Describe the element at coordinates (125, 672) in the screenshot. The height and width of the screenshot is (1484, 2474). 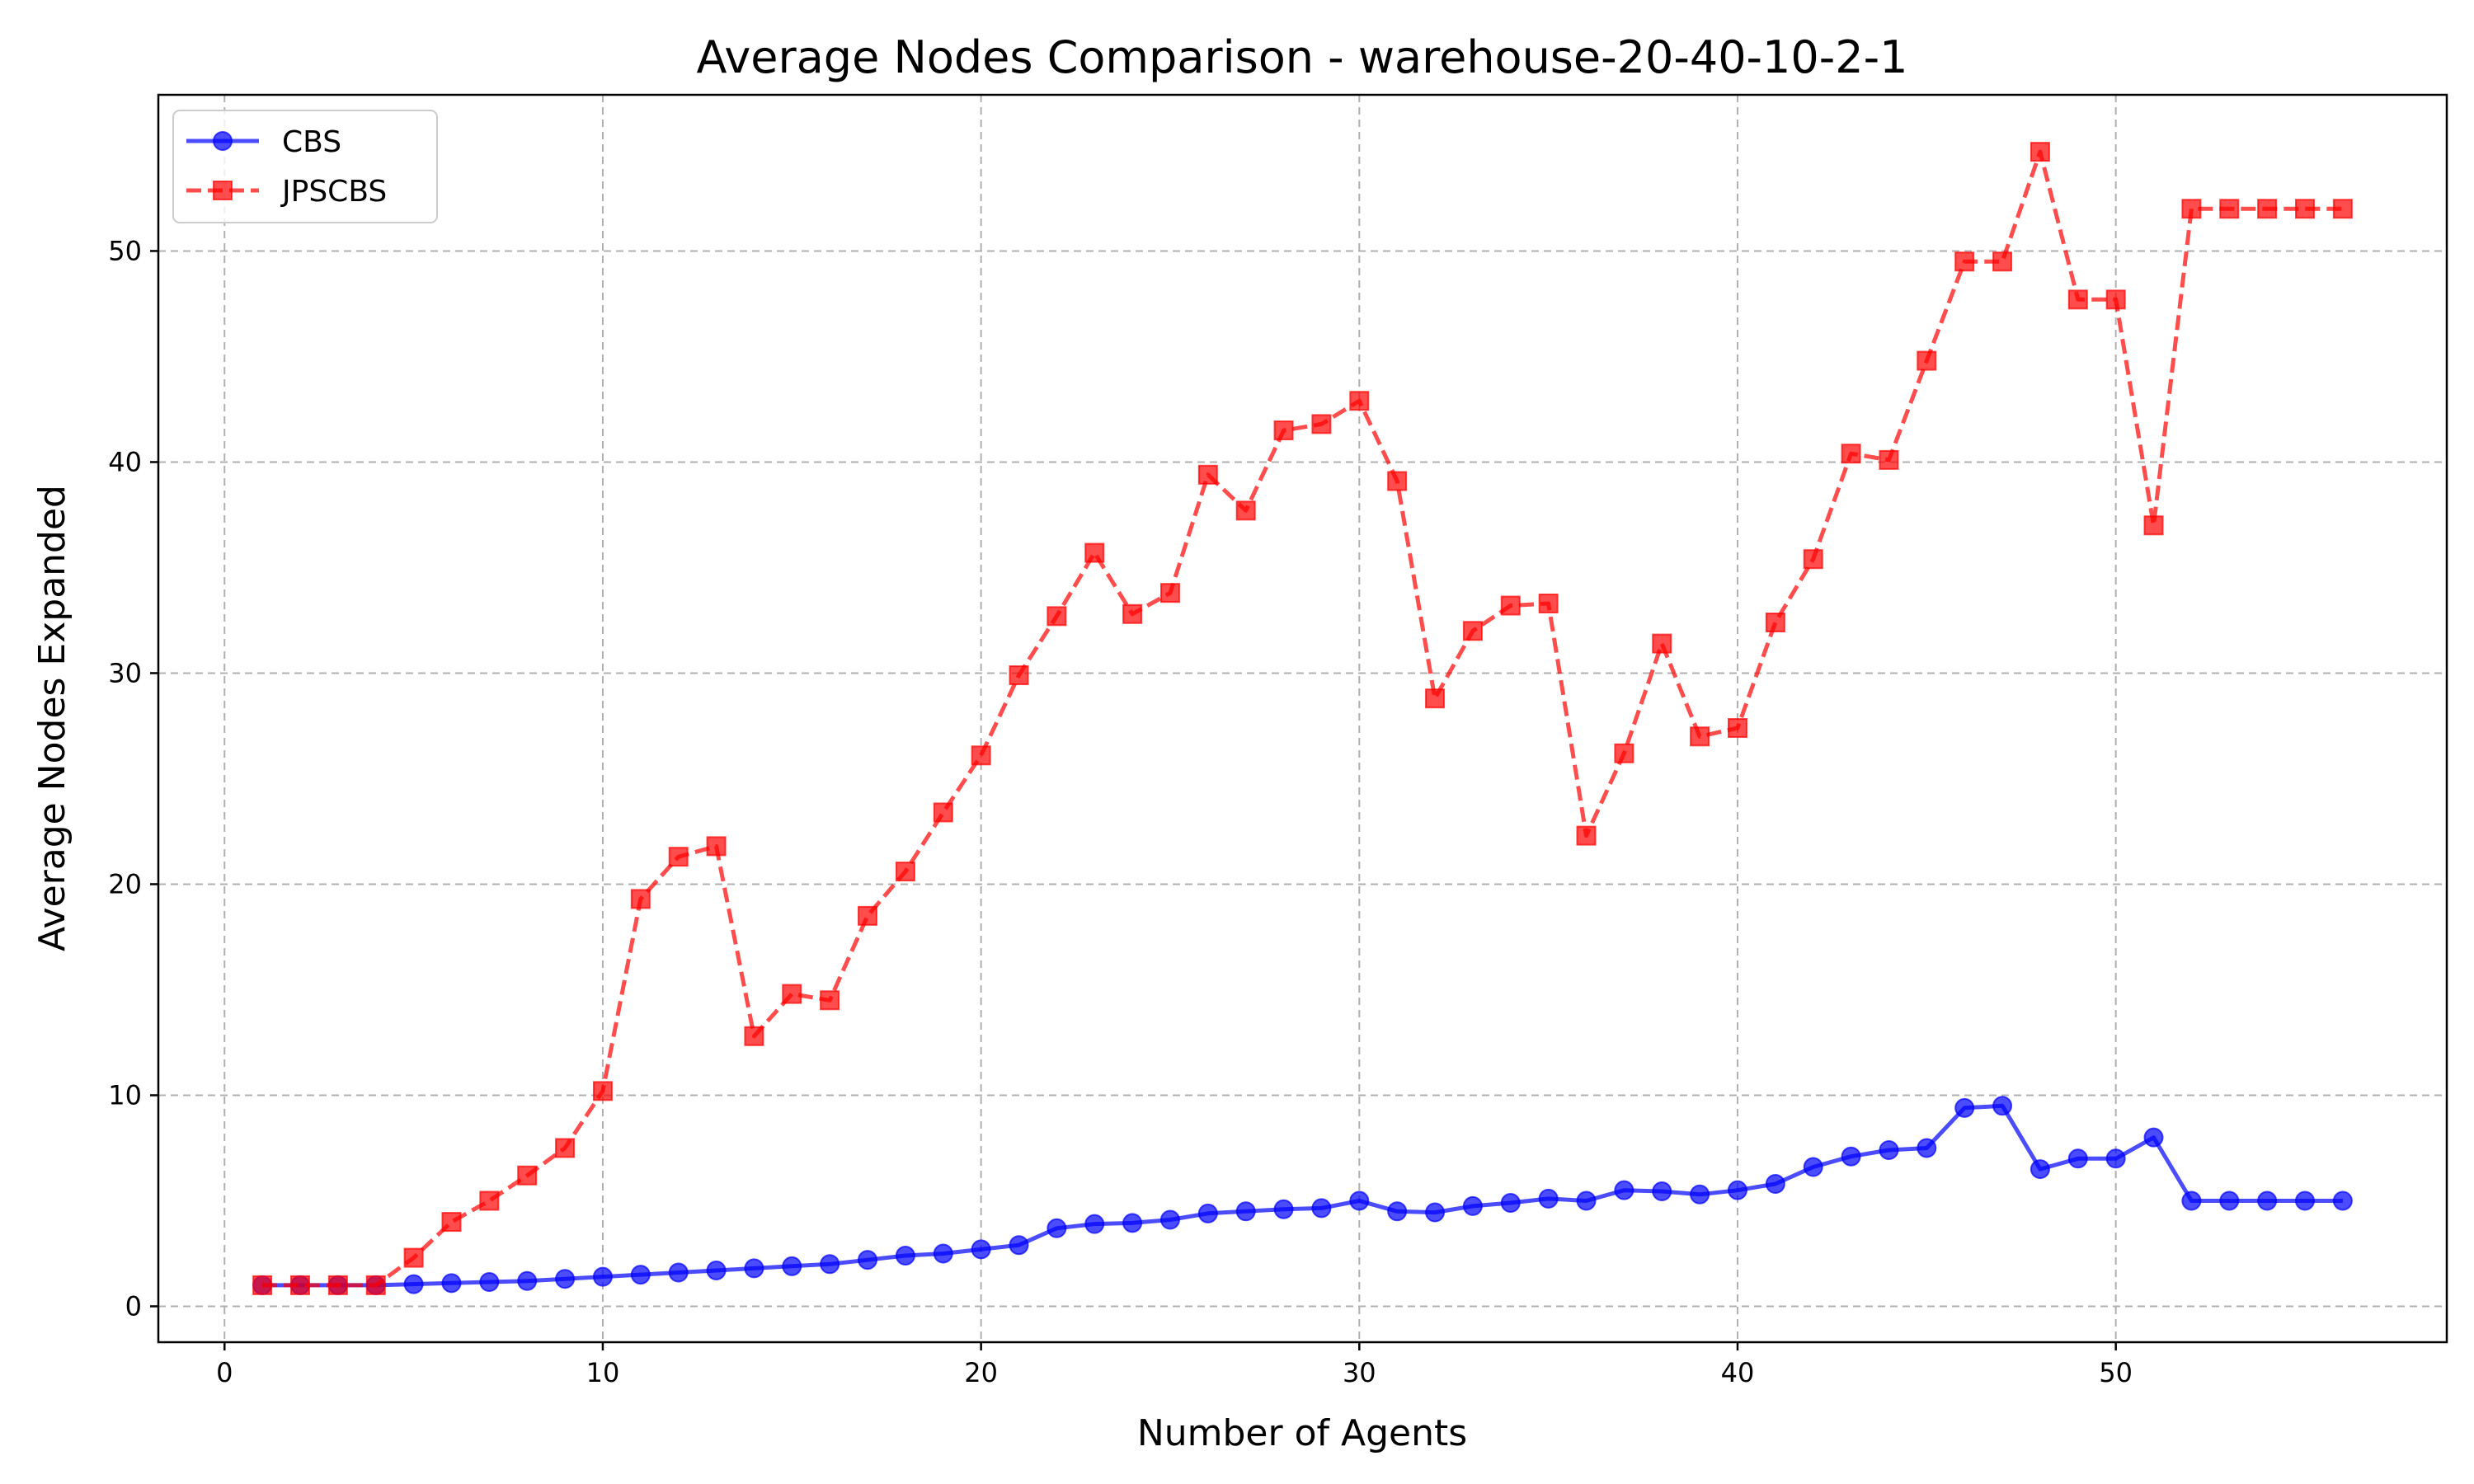
I see `y-tick-label: 30` at that location.